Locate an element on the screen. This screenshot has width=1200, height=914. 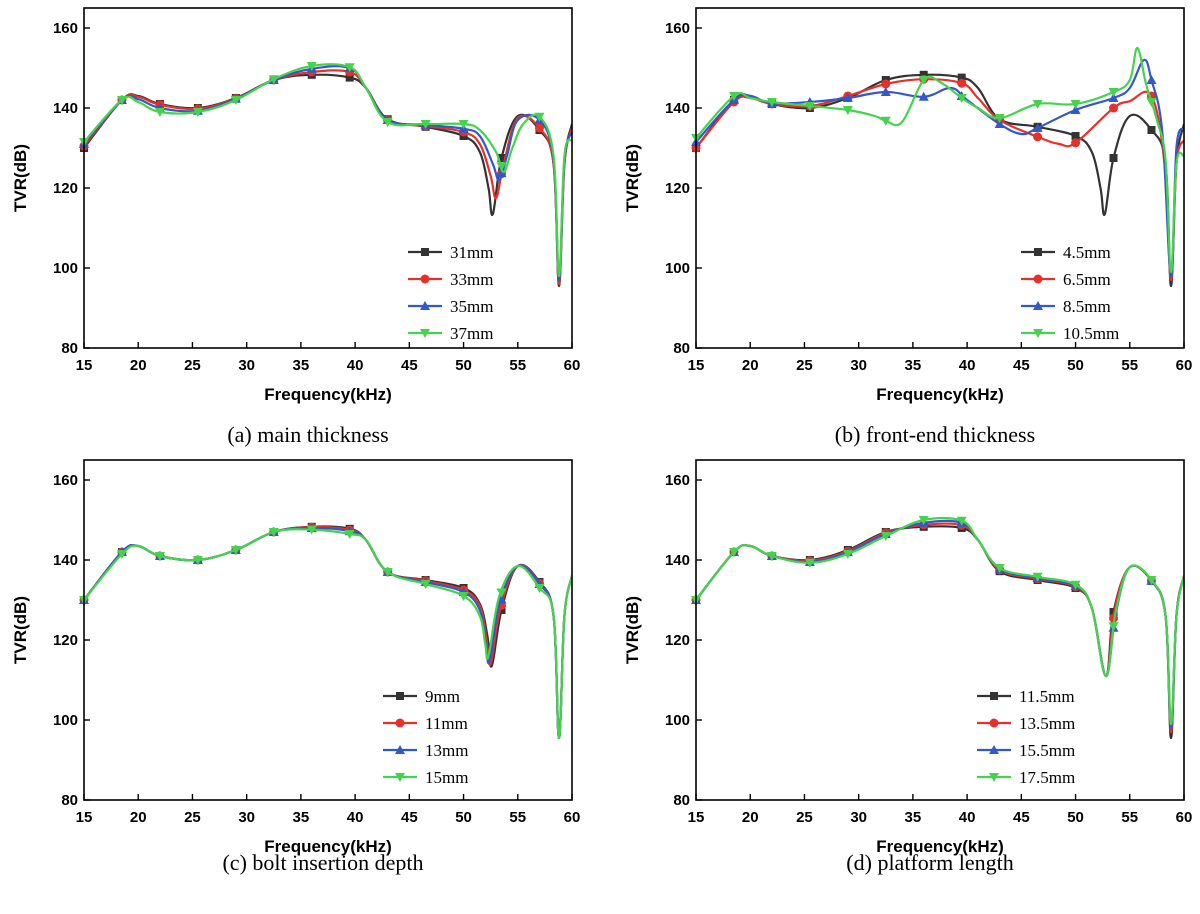
legend-label: 6.5mm is located at coordinates (1087, 279).